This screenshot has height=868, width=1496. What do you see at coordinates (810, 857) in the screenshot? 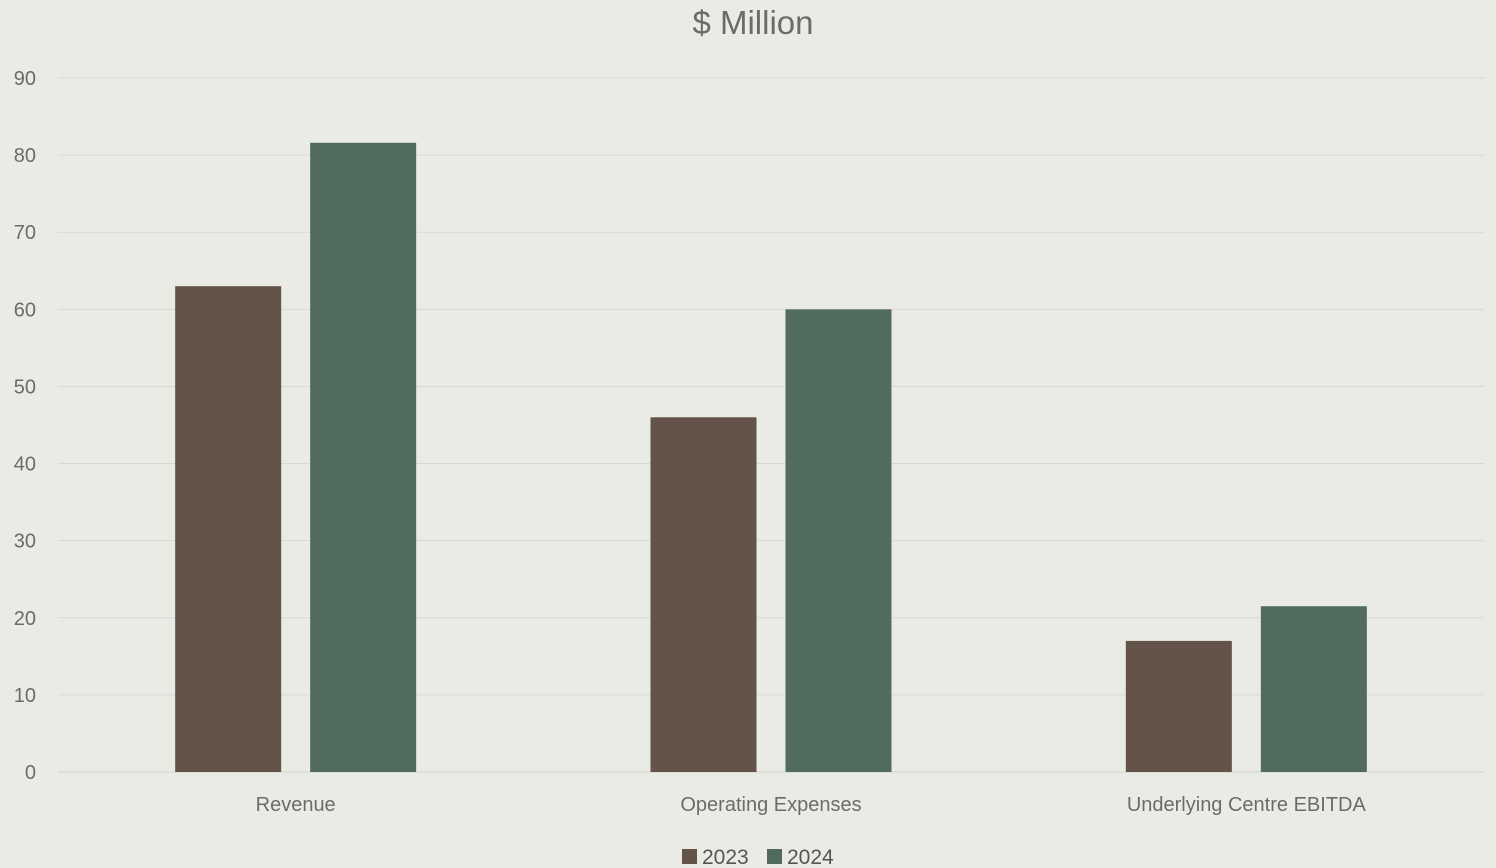
I see `legend-label: 2024` at bounding box center [810, 857].